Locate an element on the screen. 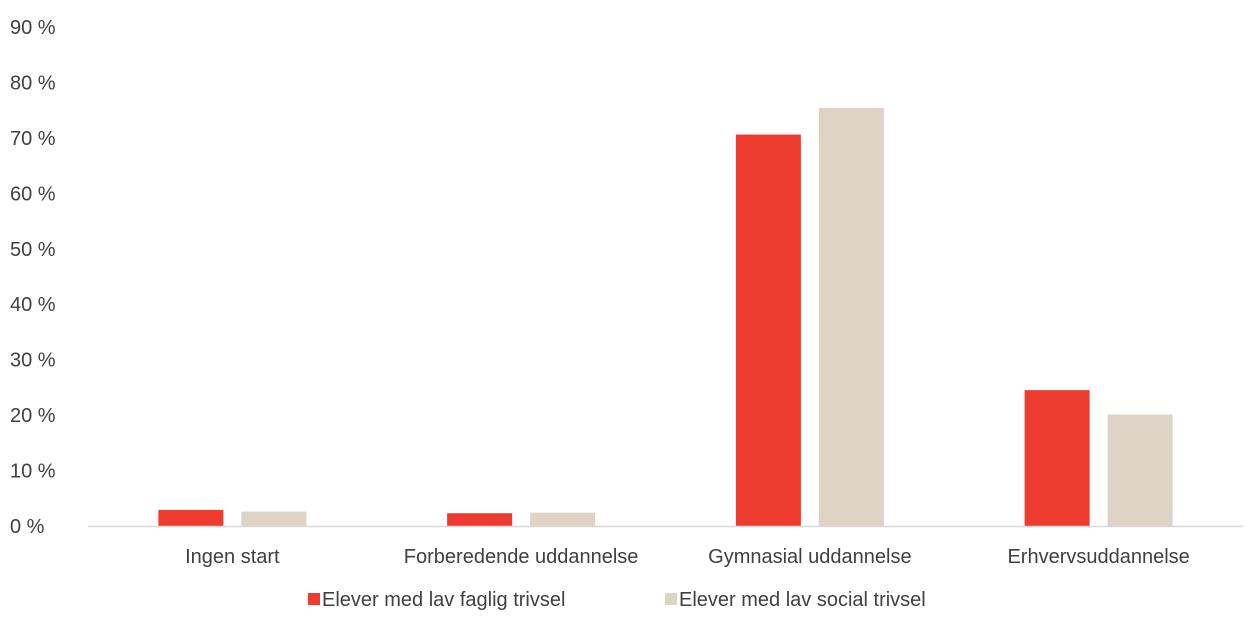  y-tick-label: 80 % is located at coordinates (33, 83).